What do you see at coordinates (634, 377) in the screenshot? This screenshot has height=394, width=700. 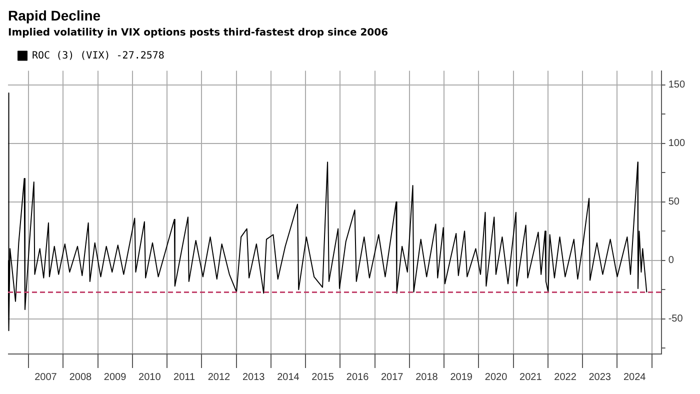 I see `x-tick-label: 2024` at bounding box center [634, 377].